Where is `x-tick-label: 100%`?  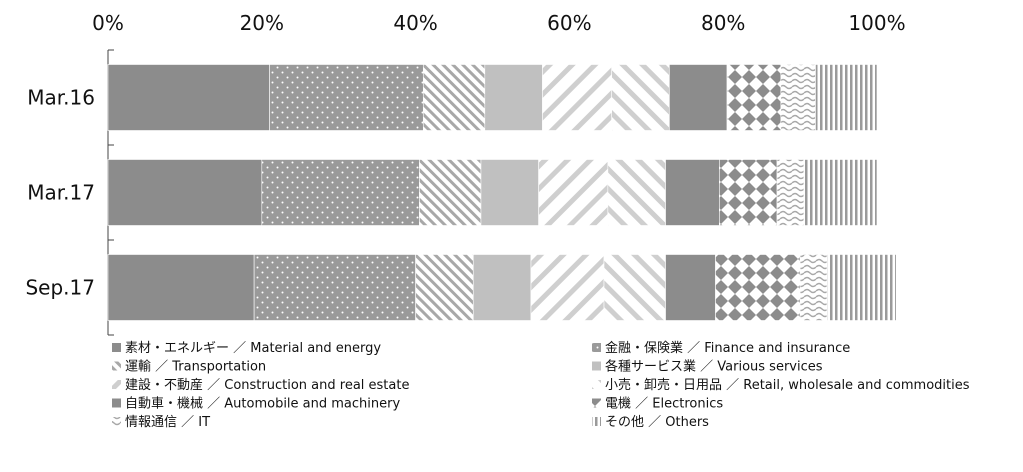
x-tick-label: 100% is located at coordinates (876, 23).